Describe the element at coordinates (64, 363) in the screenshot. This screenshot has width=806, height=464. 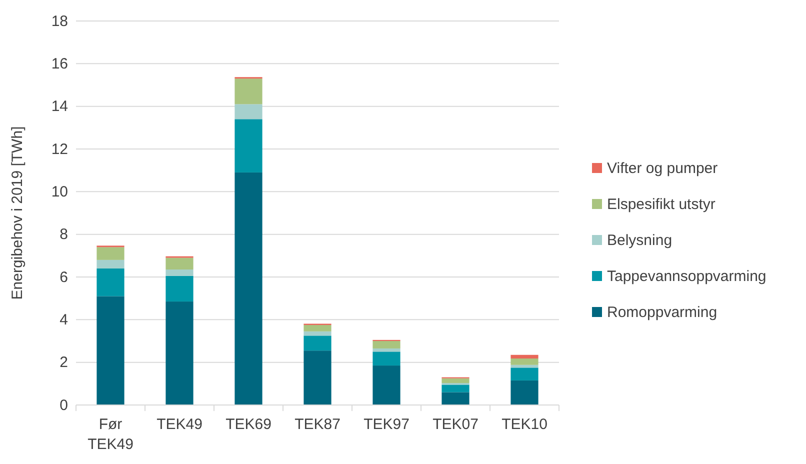
I see `y-tick-label: 2` at that location.